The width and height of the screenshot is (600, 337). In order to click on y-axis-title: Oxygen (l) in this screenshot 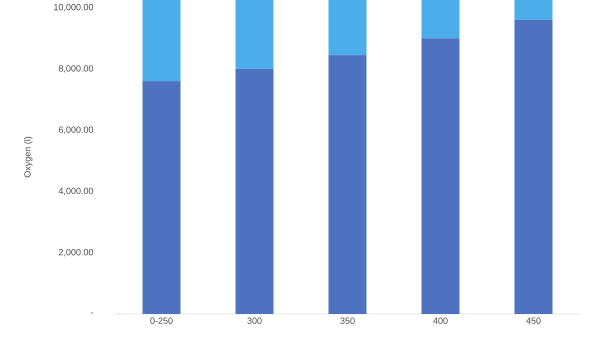, I will do `click(28, 157)`.